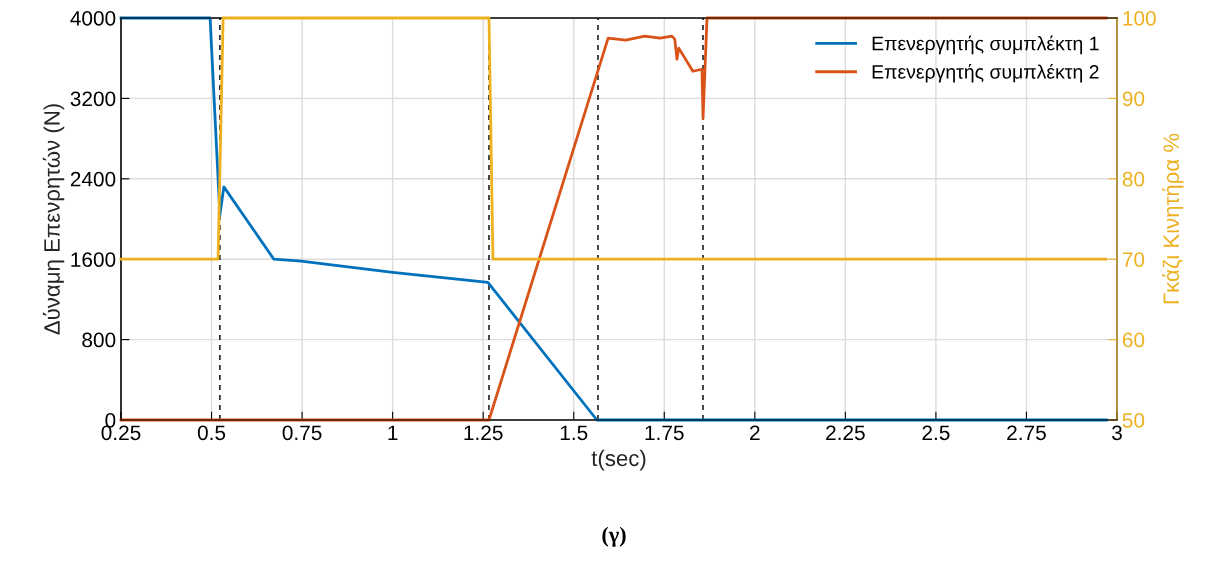 The width and height of the screenshot is (1228, 562). Describe the element at coordinates (93, 99) in the screenshot. I see `y-tick-label: 3200` at that location.